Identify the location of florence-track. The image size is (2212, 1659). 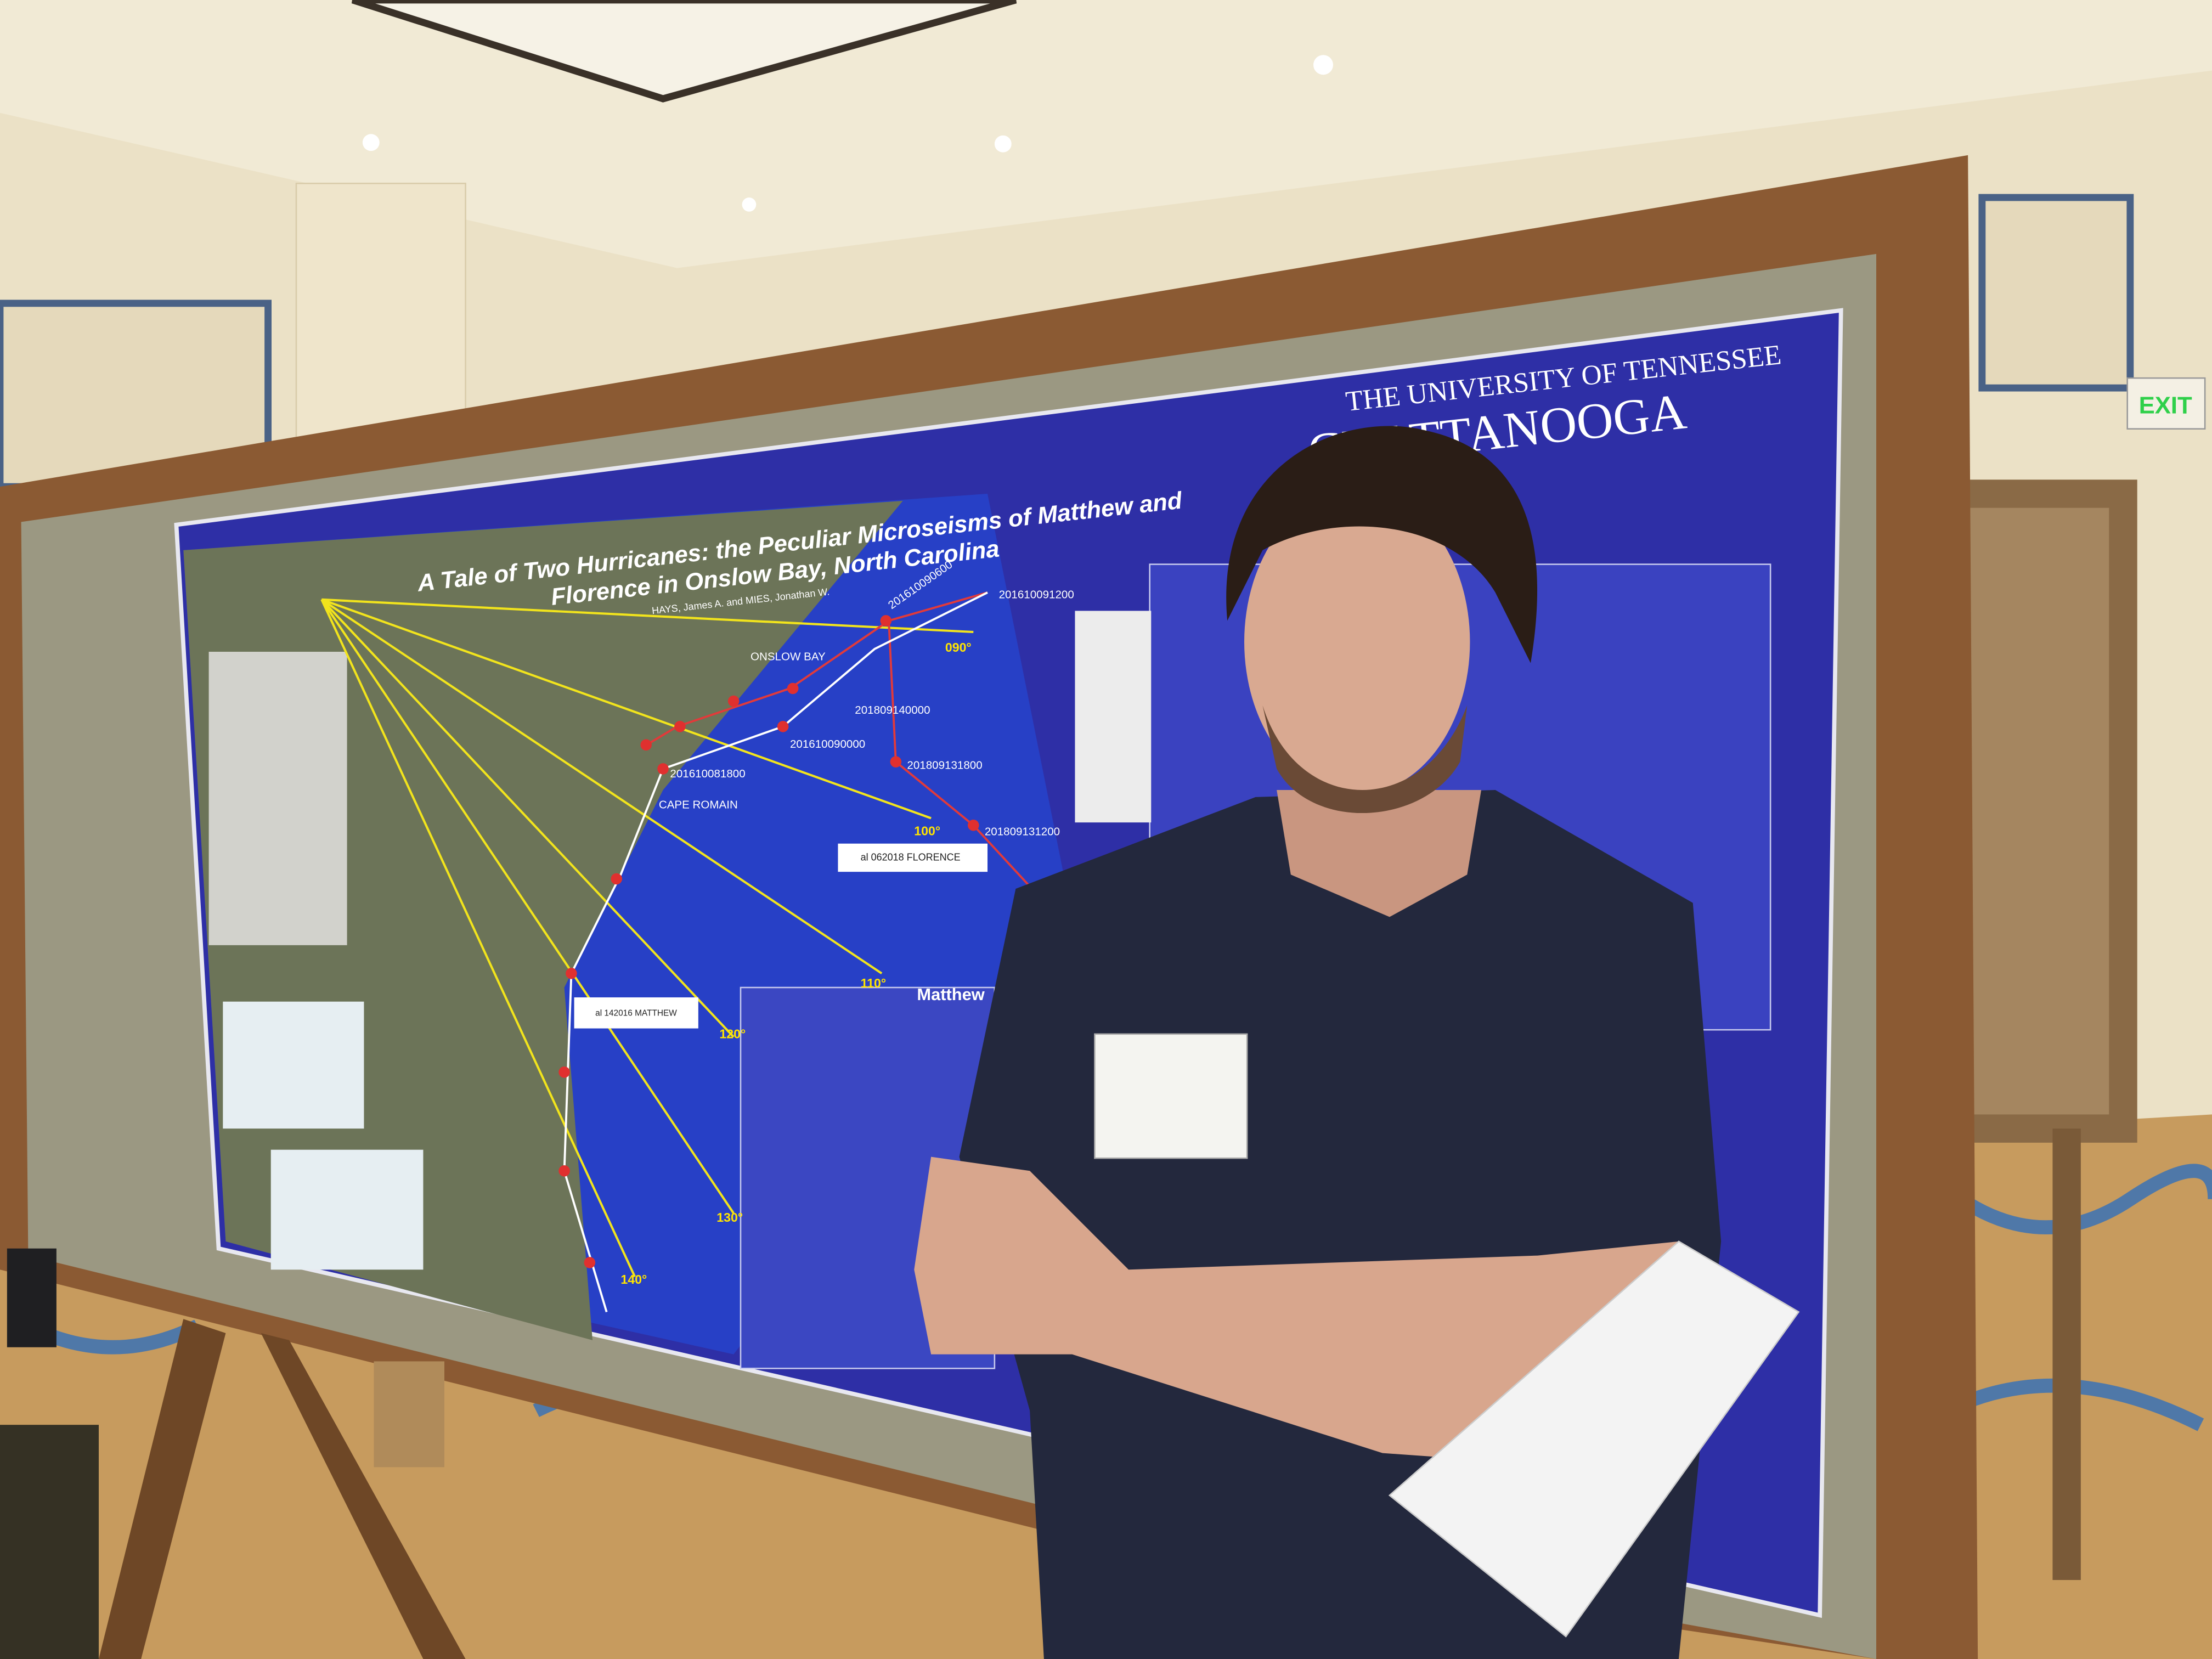
(974, 769).